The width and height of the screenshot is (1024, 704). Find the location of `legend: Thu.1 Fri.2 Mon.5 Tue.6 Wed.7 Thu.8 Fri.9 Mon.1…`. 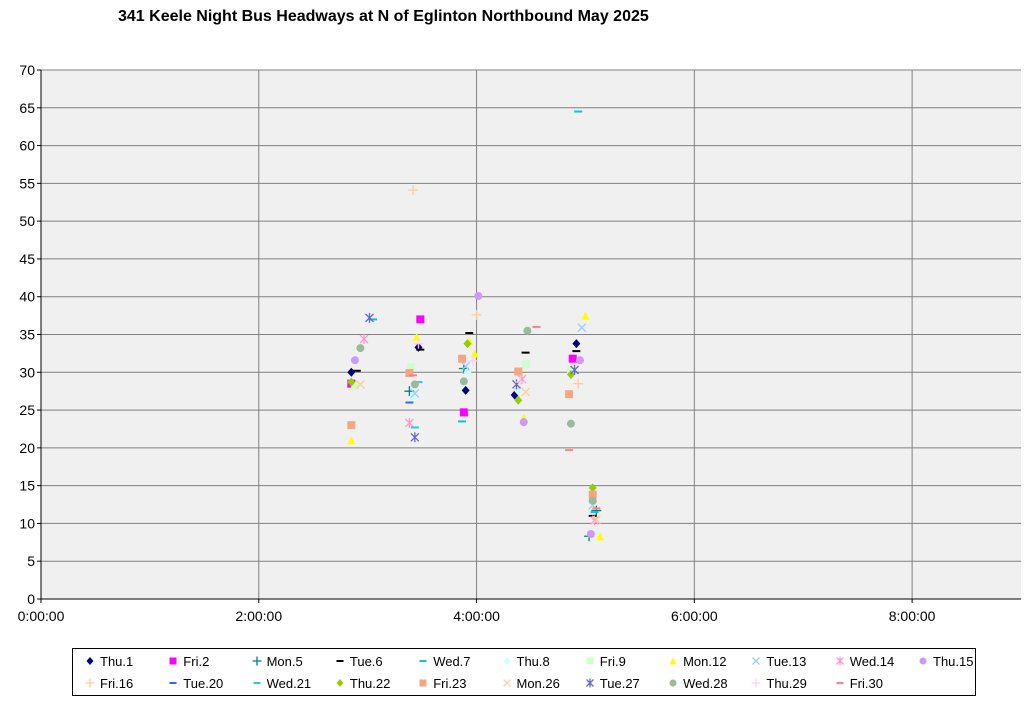

legend: Thu.1 Fri.2 Mon.5 Tue.6 Wed.7 Thu.8 Fri.9 Mon.1… is located at coordinates (524, 672).